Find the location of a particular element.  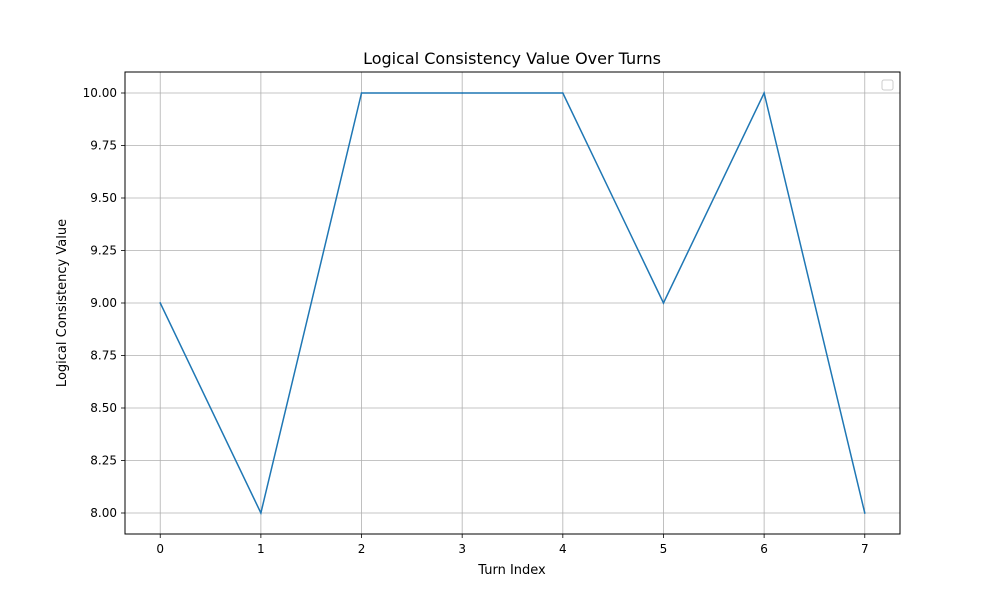

y-tick-label: 8.25 is located at coordinates (103, 461).